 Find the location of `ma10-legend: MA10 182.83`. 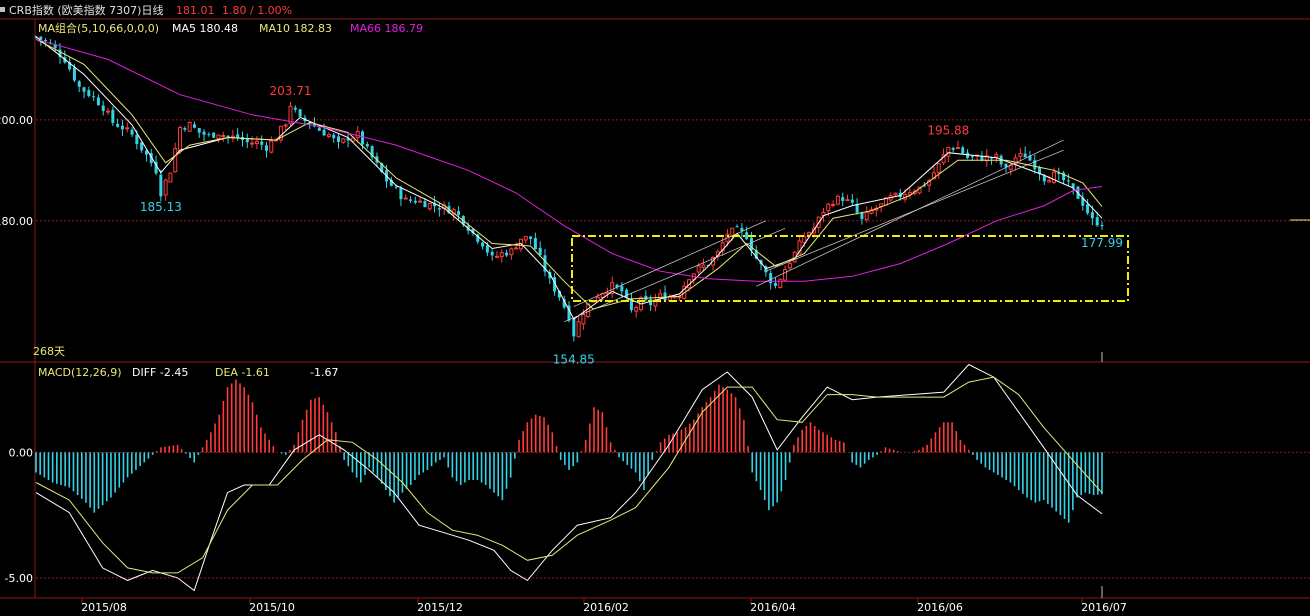

ma10-legend: MA10 182.83 is located at coordinates (295, 28).